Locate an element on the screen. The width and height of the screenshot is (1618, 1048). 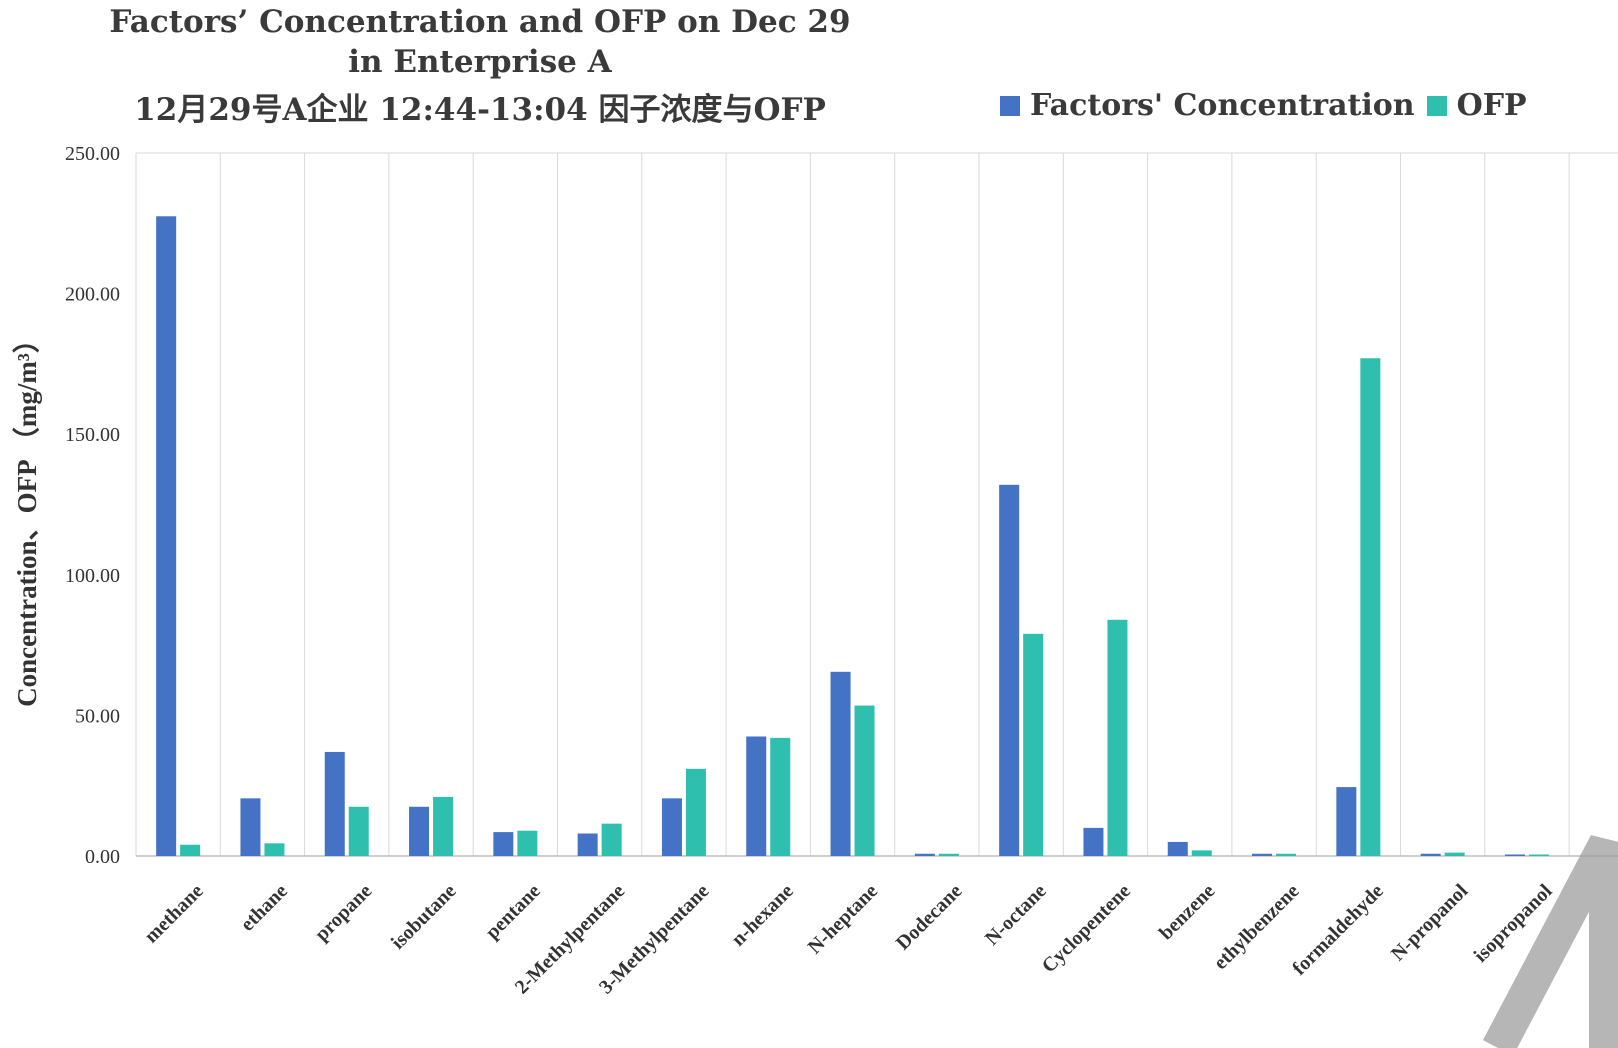
legend-swatch-ofp is located at coordinates (1436, 105).